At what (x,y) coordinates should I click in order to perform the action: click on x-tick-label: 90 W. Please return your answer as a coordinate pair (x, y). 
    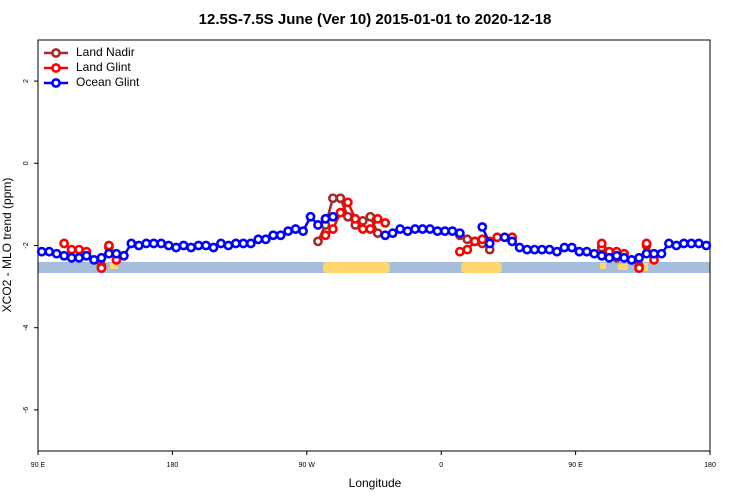
    Looking at the image, I should click on (307, 465).